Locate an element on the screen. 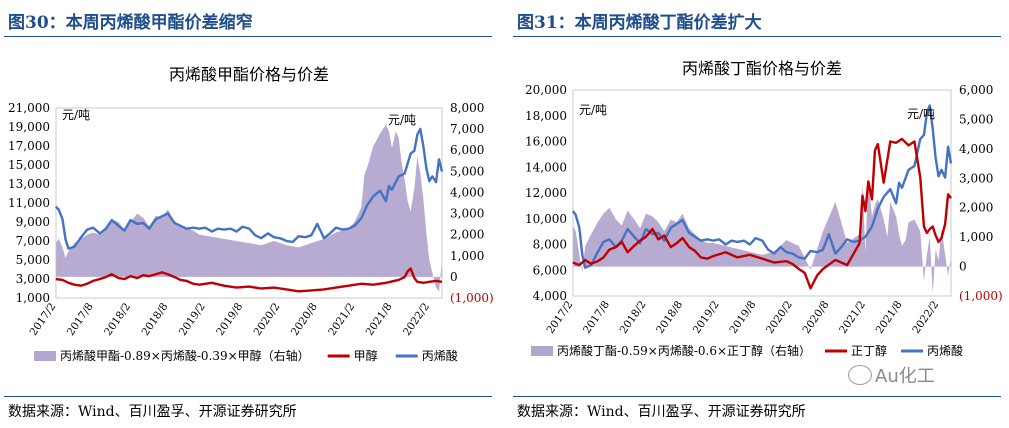 This screenshot has height=428, width=1009. left-tick-label: 20,000 is located at coordinates (546, 90).